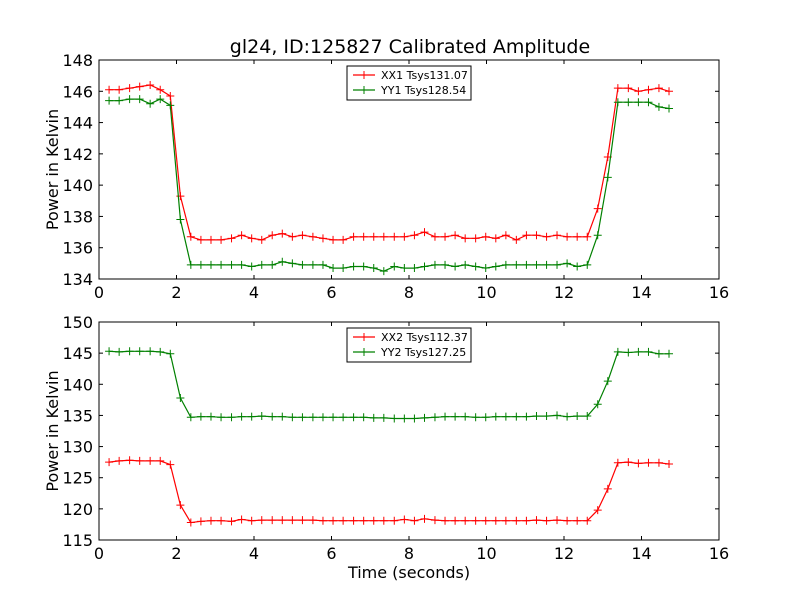 This screenshot has height=600, width=800. Describe the element at coordinates (77, 478) in the screenshot. I see `y-tick-label: 125` at that location.